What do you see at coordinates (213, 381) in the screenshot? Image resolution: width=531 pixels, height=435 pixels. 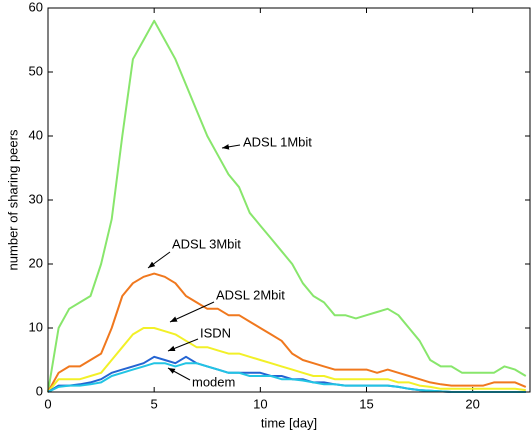 I see `annotation: modem` at bounding box center [213, 381].